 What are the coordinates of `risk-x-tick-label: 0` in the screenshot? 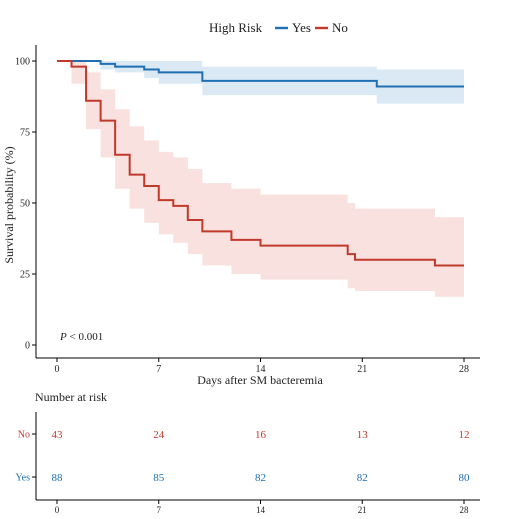 It's located at (57, 509).